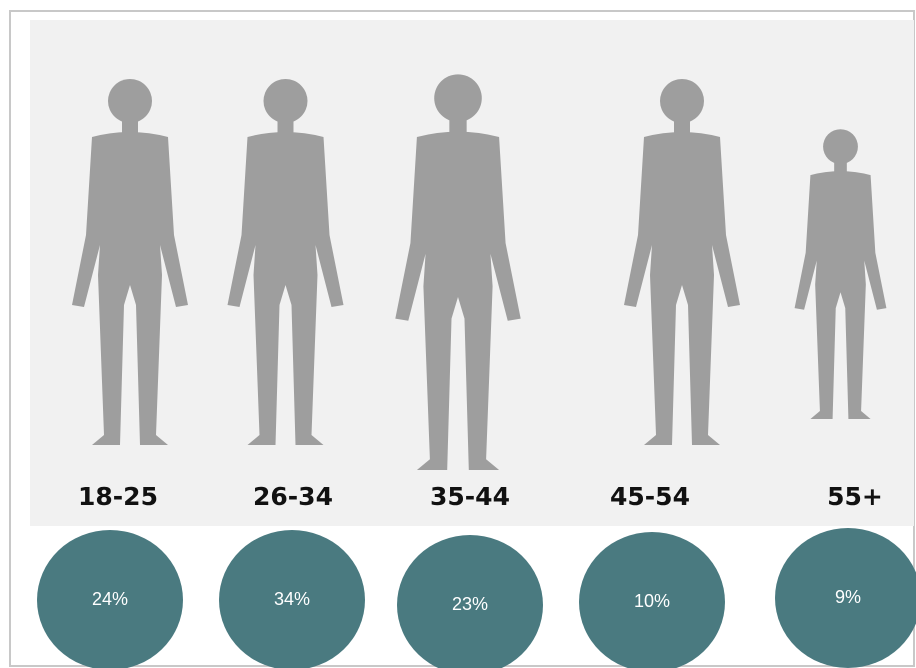  I want to click on share-label: 10%, so click(652, 601).